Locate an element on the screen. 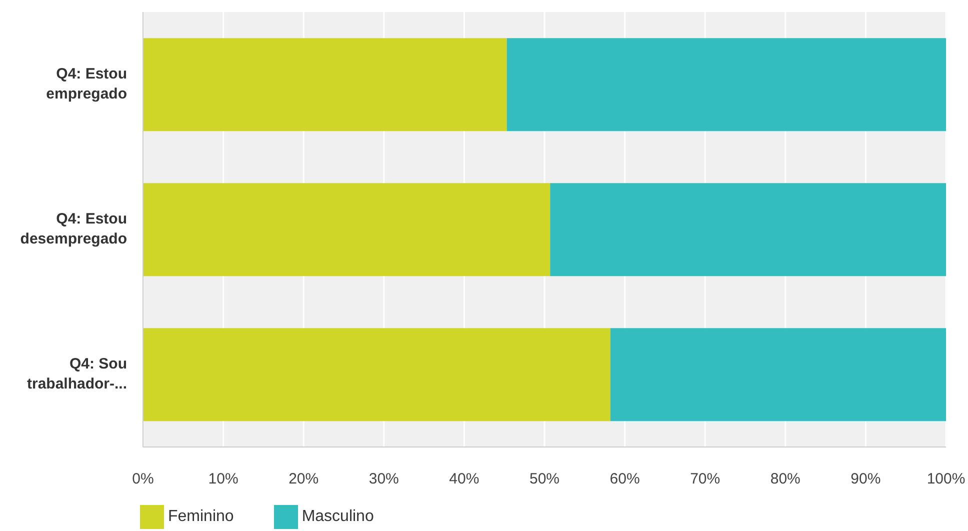 Image resolution: width=968 pixels, height=531 pixels. x-tick-label: 80% is located at coordinates (785, 479).